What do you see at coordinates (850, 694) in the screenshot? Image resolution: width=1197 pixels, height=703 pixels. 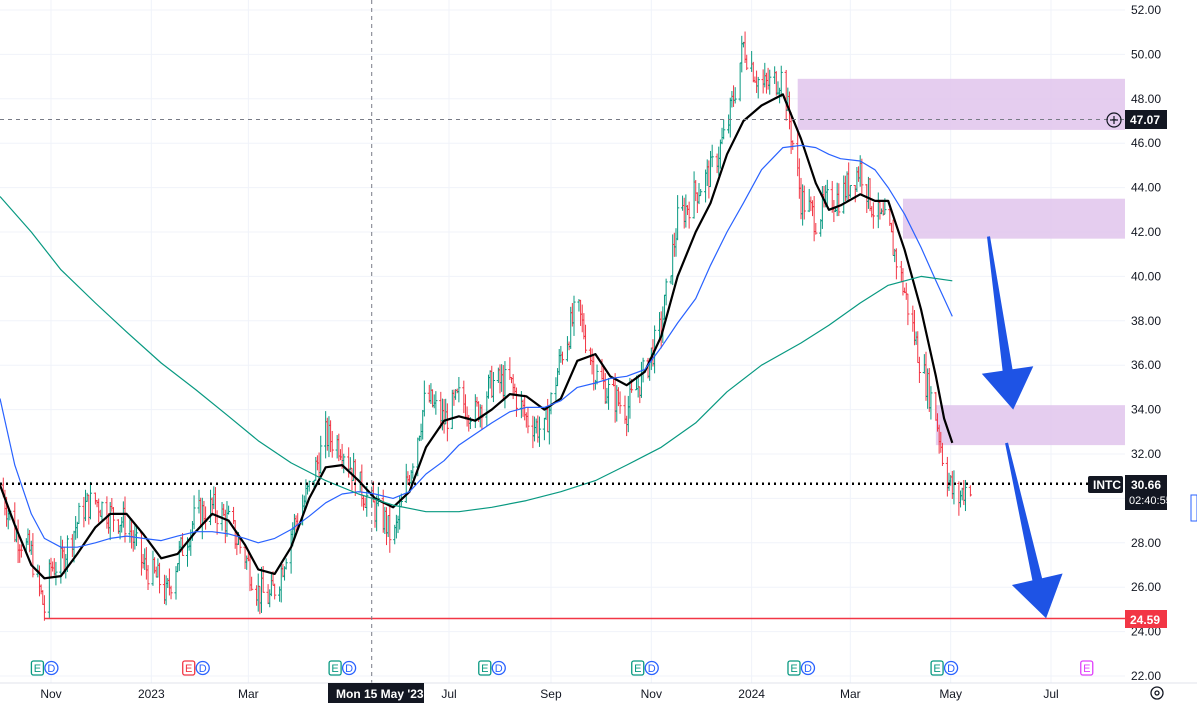 I see `x-tick-label: Mar` at bounding box center [850, 694].